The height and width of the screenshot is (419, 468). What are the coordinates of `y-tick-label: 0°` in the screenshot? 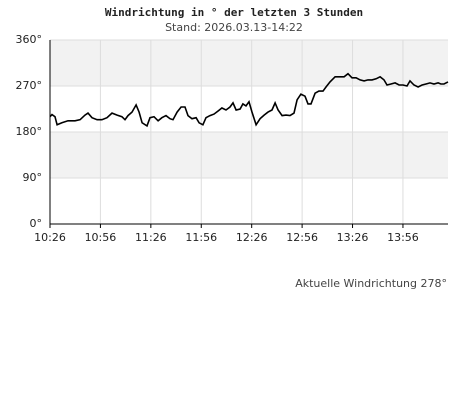 It's located at (36, 223).